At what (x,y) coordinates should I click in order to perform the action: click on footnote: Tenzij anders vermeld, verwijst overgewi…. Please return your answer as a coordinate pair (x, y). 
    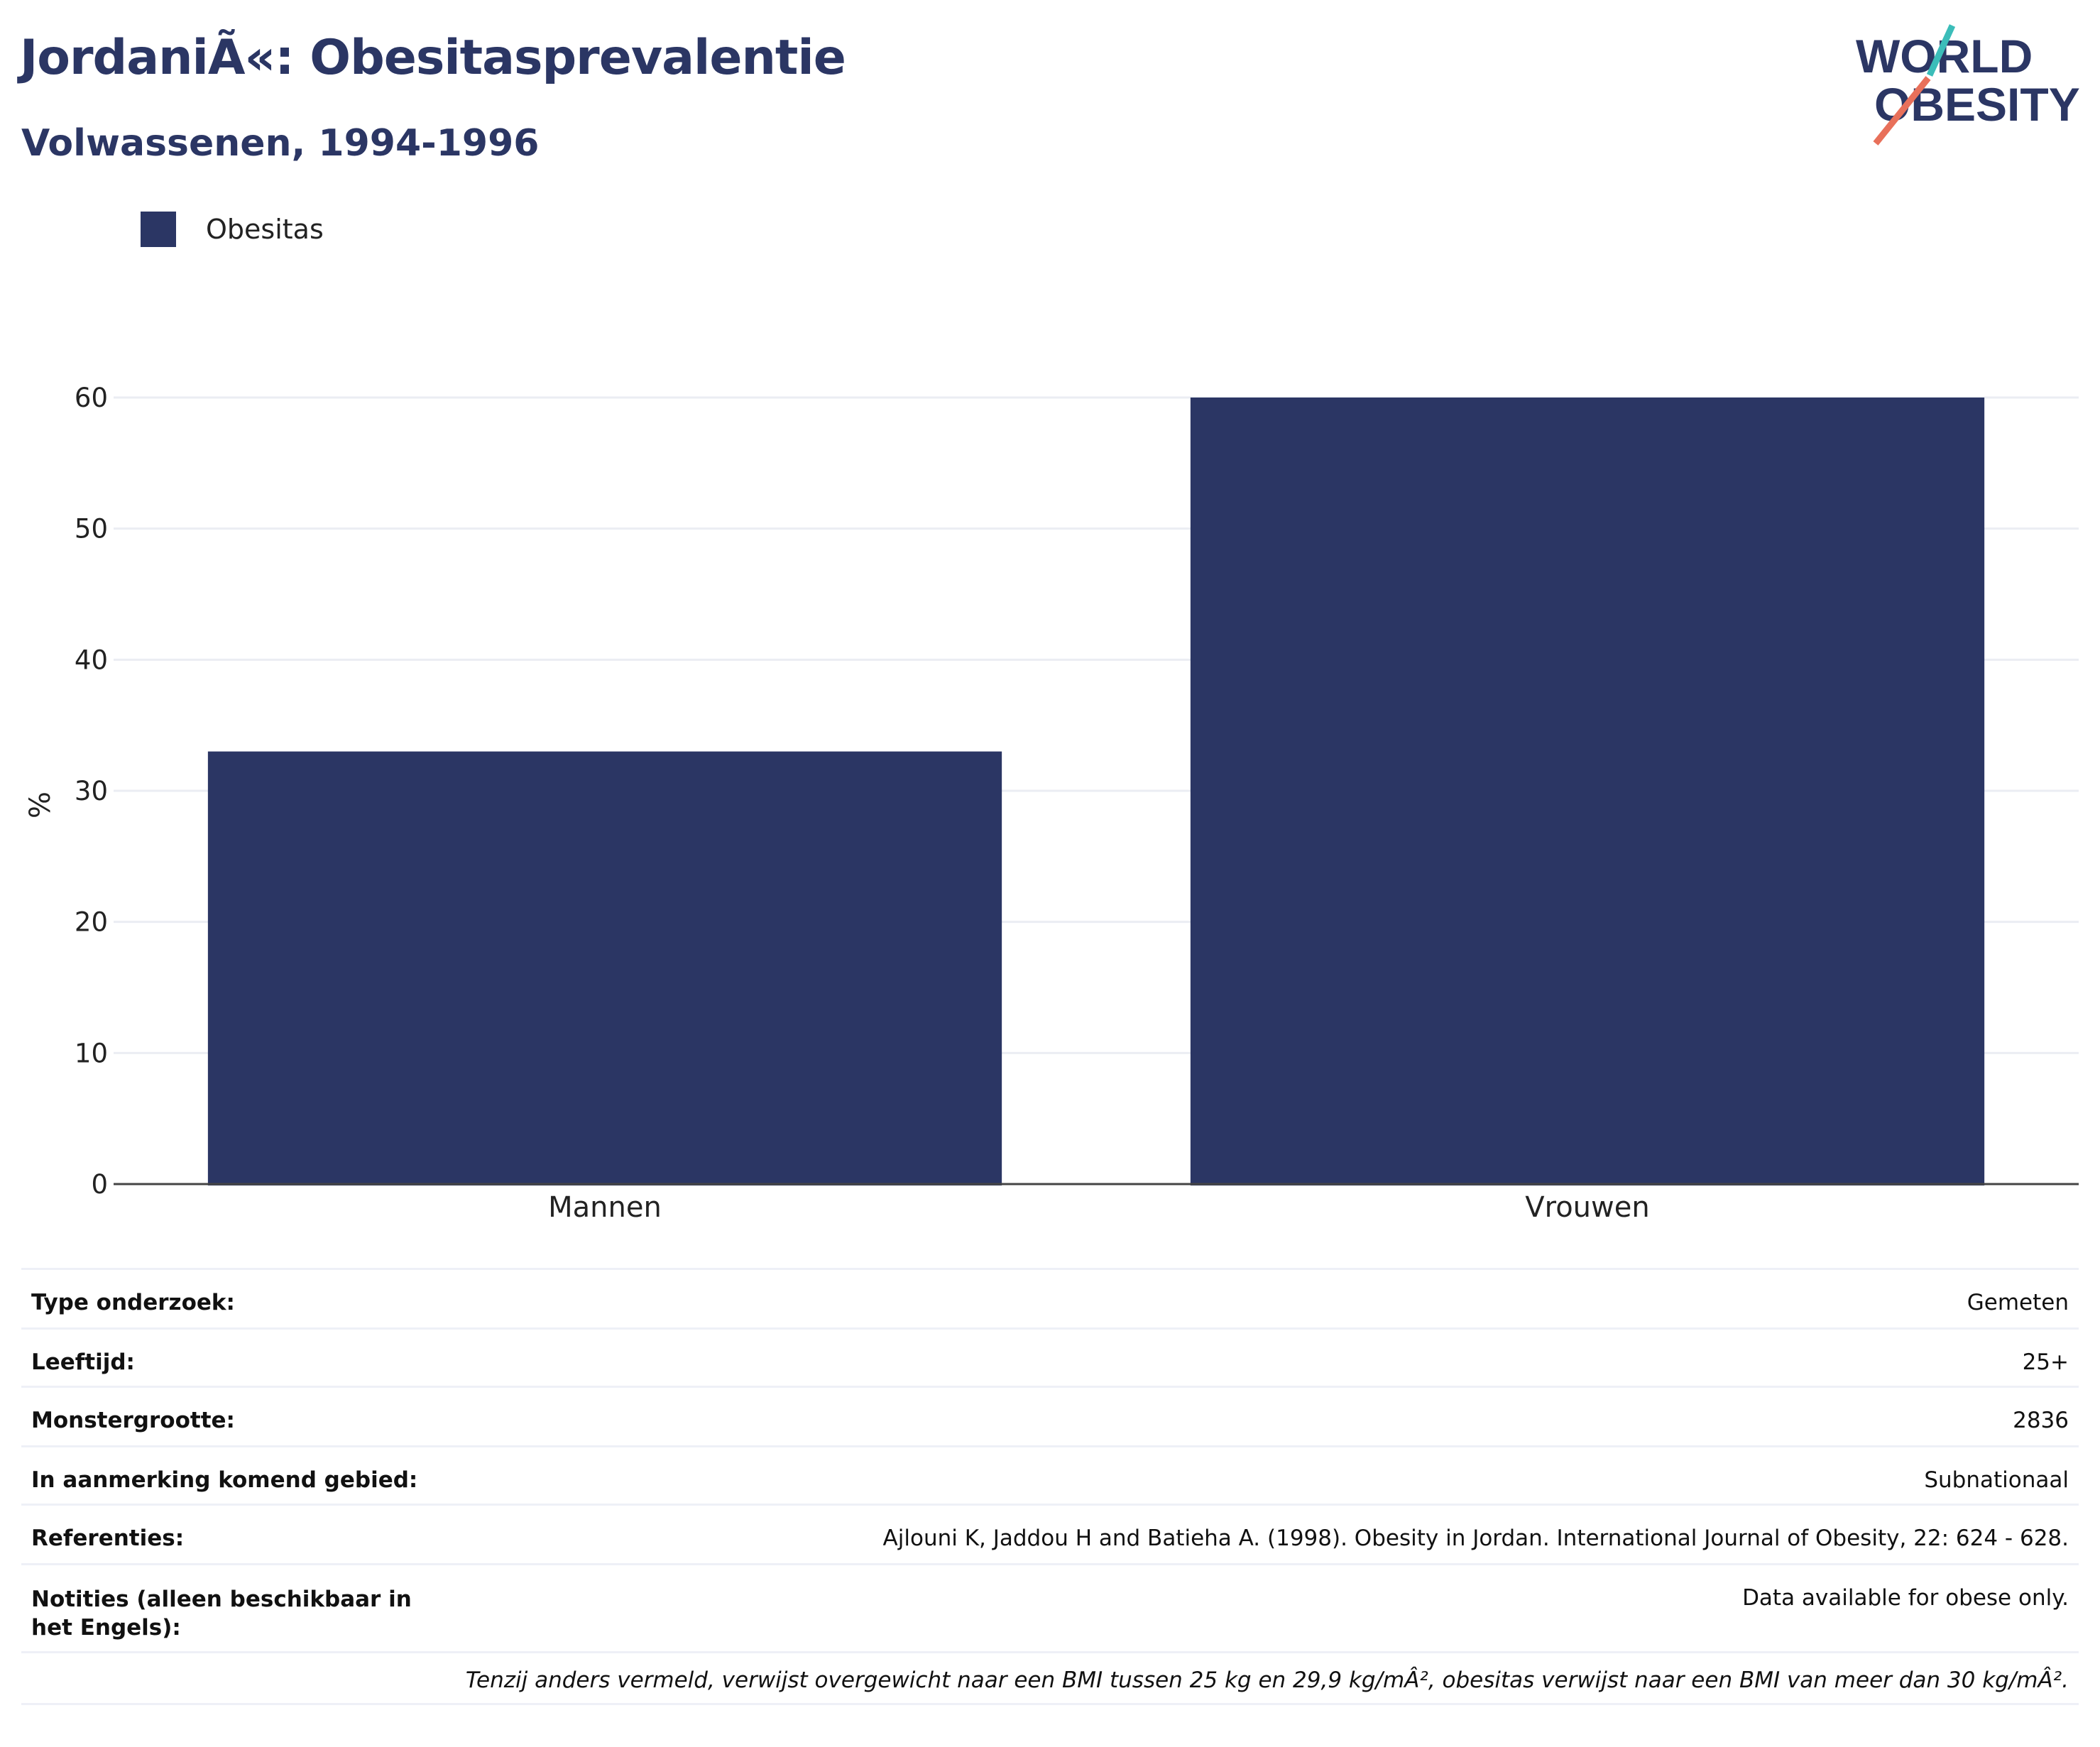
    Looking at the image, I should click on (1050, 1678).